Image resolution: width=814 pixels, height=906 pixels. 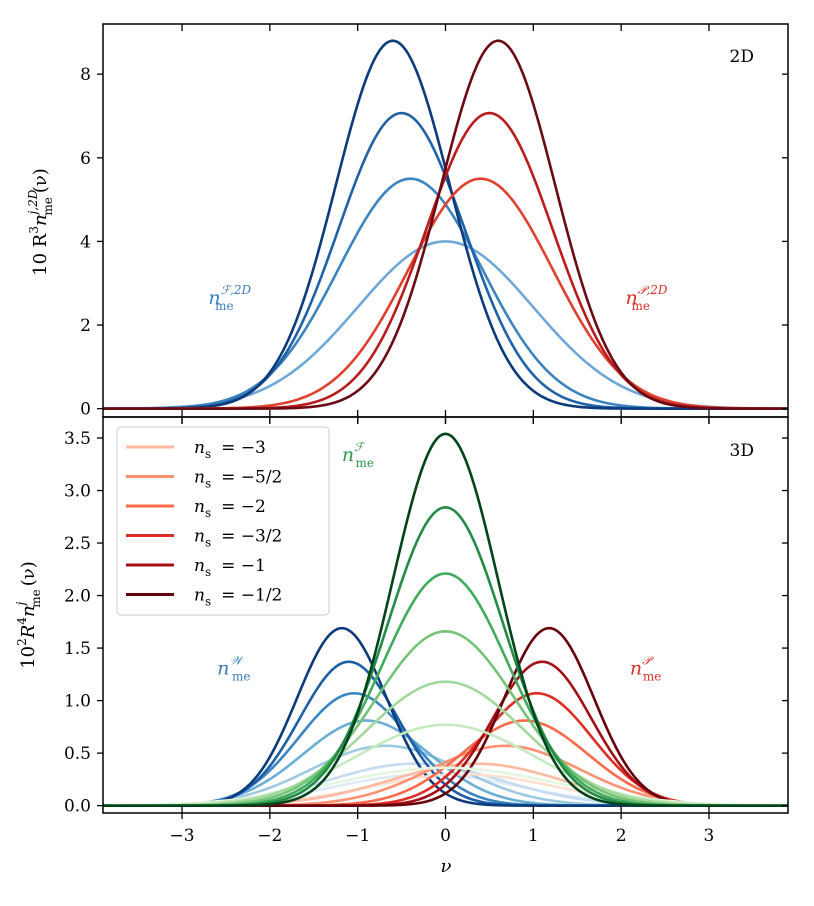 I want to click on bot-y-tick-label: 3.5, so click(x=77, y=439).